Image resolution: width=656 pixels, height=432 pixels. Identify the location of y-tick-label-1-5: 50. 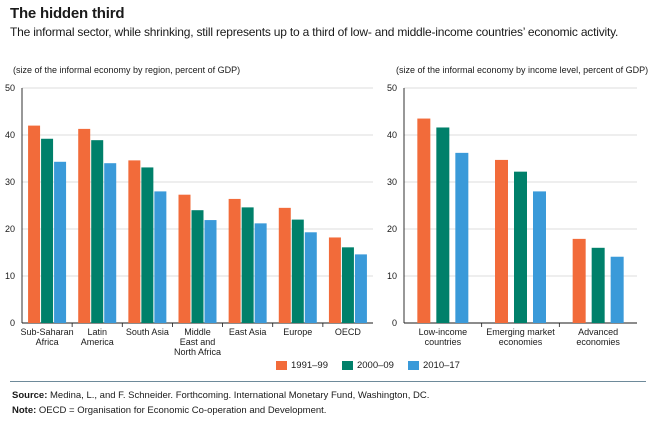
(392, 88).